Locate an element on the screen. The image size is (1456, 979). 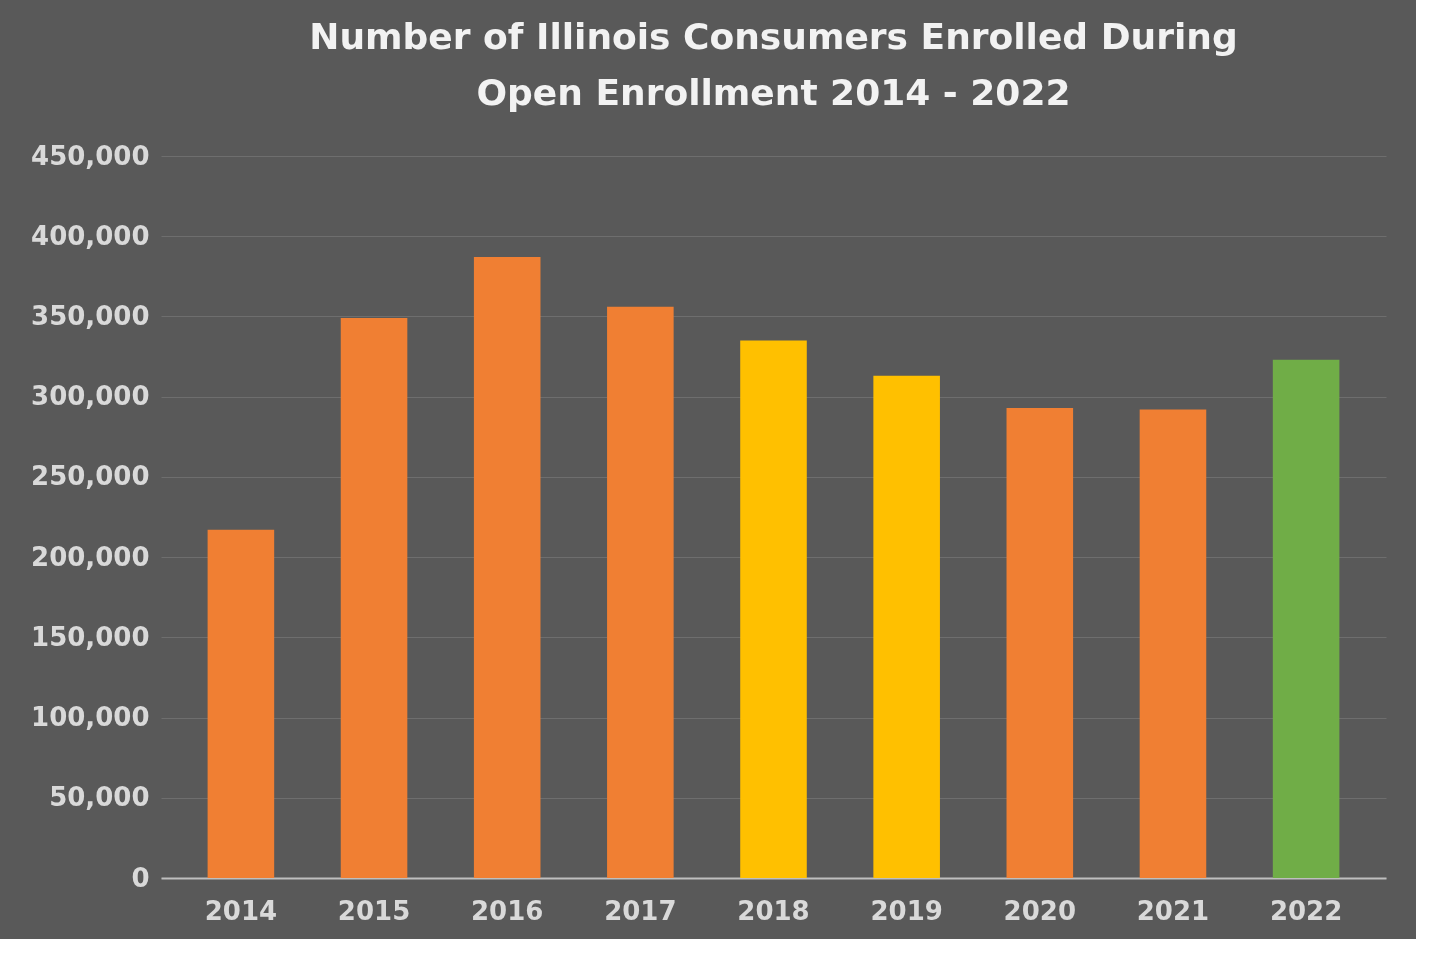
y-tick-label: 200,000 is located at coordinates (90, 556).